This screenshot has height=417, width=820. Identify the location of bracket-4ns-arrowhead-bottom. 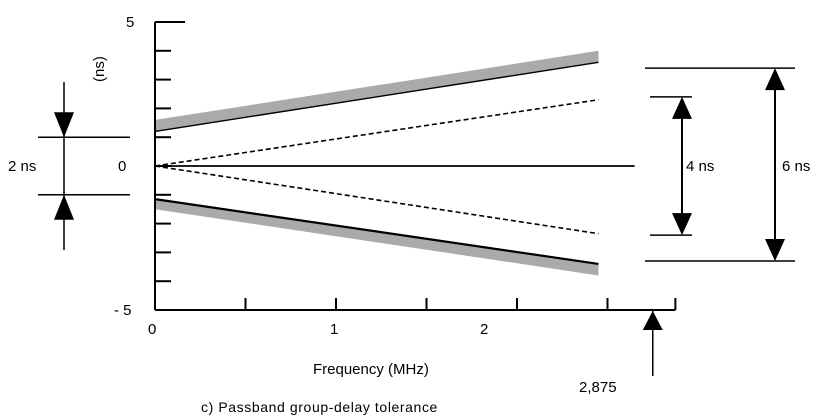
(682, 224).